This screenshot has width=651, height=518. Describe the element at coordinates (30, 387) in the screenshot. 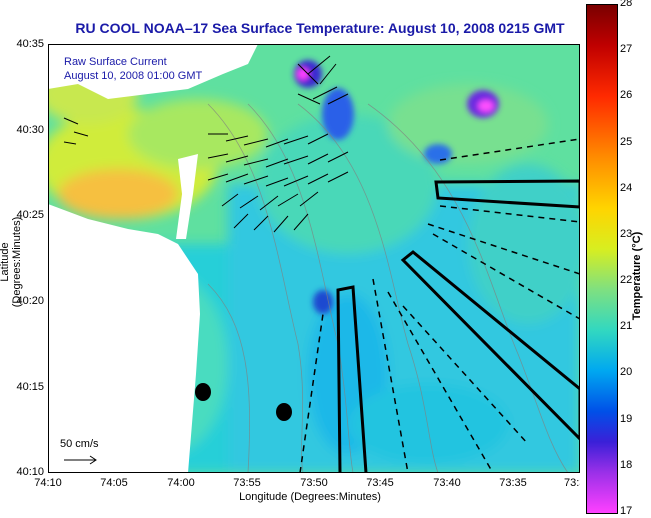

I see `y-tick: 40:15` at that location.